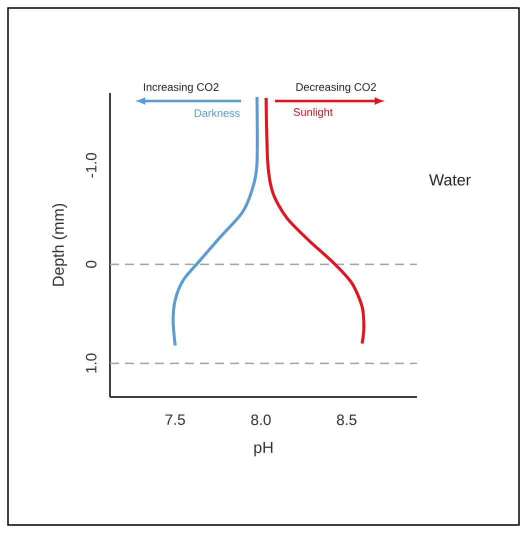  What do you see at coordinates (263, 449) in the screenshot?
I see `x-axis-title: pH` at bounding box center [263, 449].